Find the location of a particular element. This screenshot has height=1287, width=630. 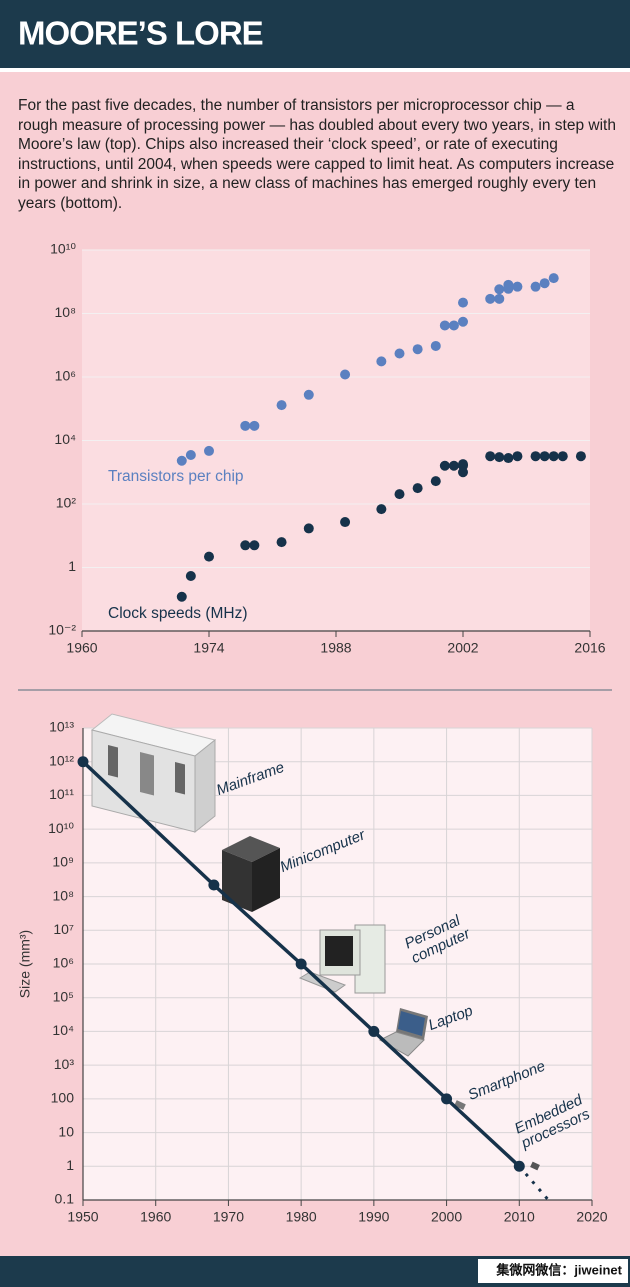

x-tick-label: 2010 is located at coordinates (519, 1217).